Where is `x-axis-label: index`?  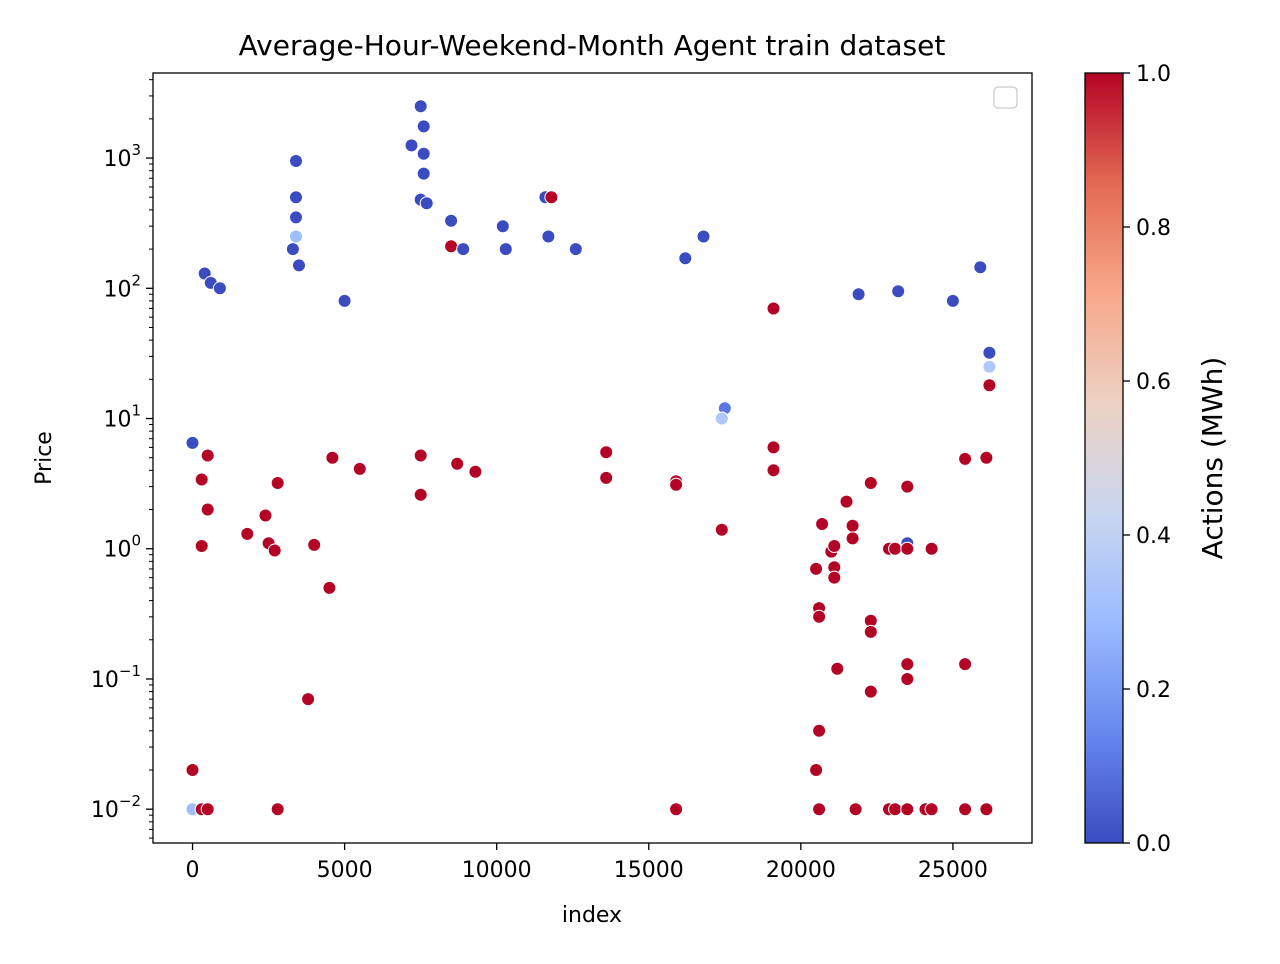
x-axis-label: index is located at coordinates (592, 915).